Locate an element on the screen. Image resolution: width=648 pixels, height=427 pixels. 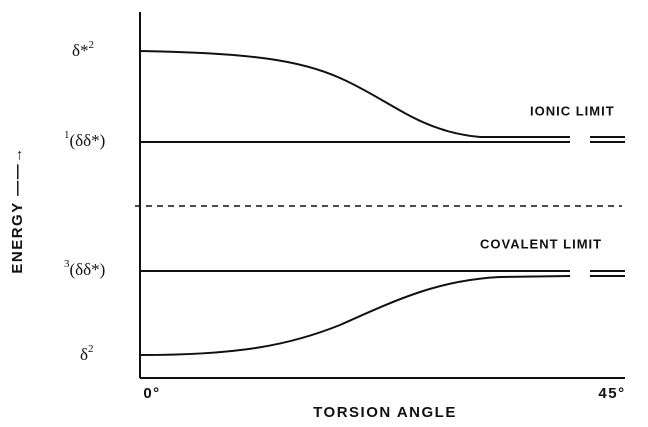
y-axis-title: ENERGY ——→ is located at coordinates (17, 209).